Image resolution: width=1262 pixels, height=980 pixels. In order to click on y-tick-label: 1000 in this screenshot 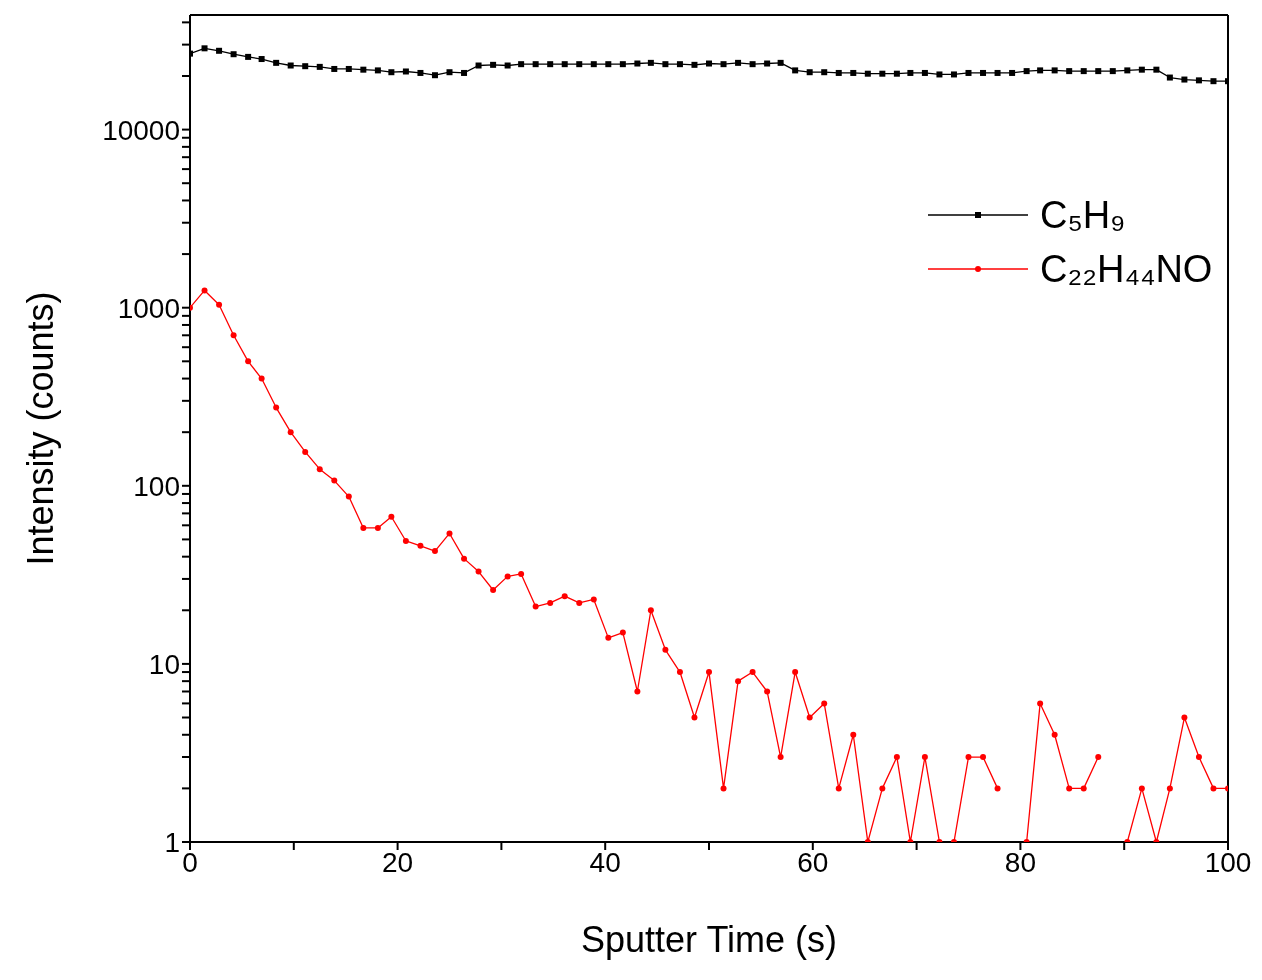, I will do `click(148, 308)`.